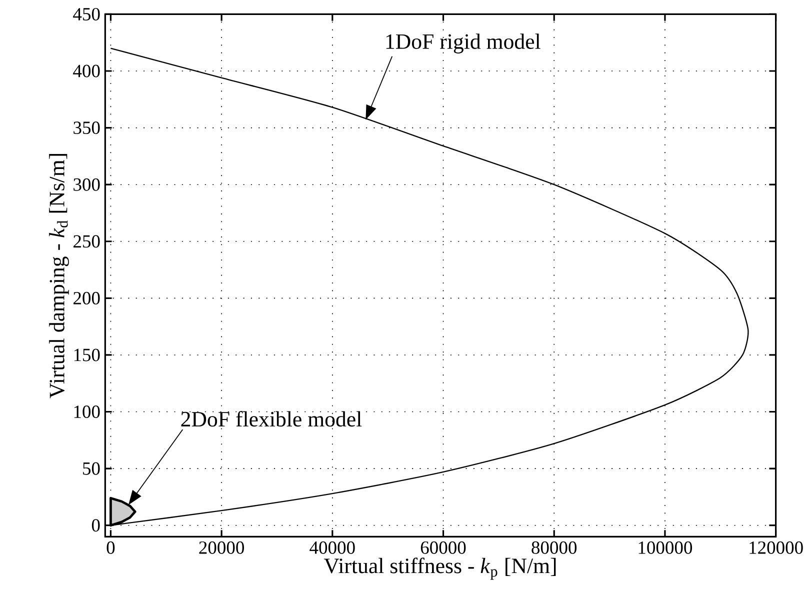  Describe the element at coordinates (110, 547) in the screenshot. I see `x-tick-label: 0` at that location.